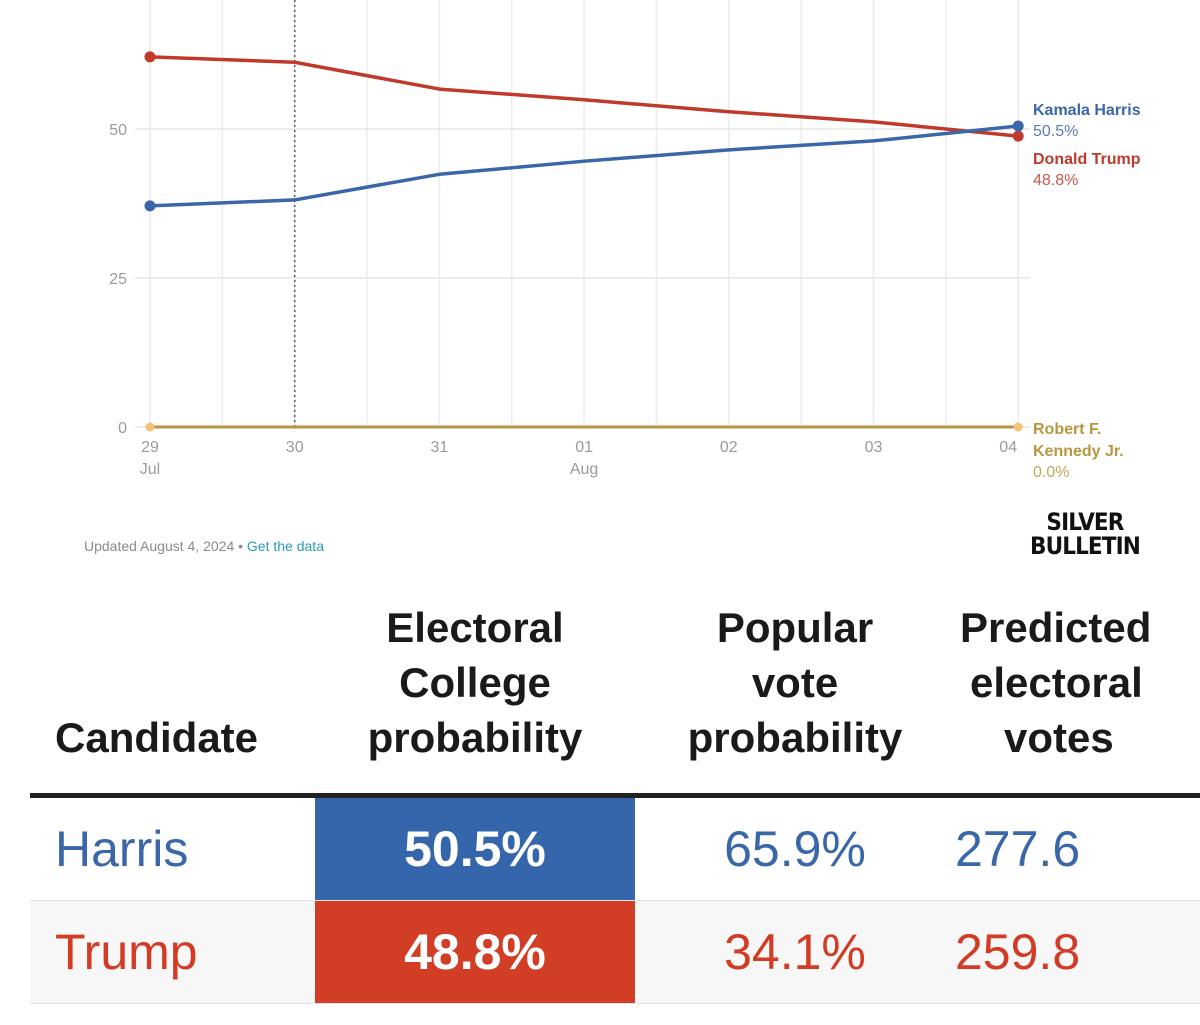 Image resolution: width=1200 pixels, height=1025 pixels. I want to click on x-tick-label: 01, so click(584, 447).